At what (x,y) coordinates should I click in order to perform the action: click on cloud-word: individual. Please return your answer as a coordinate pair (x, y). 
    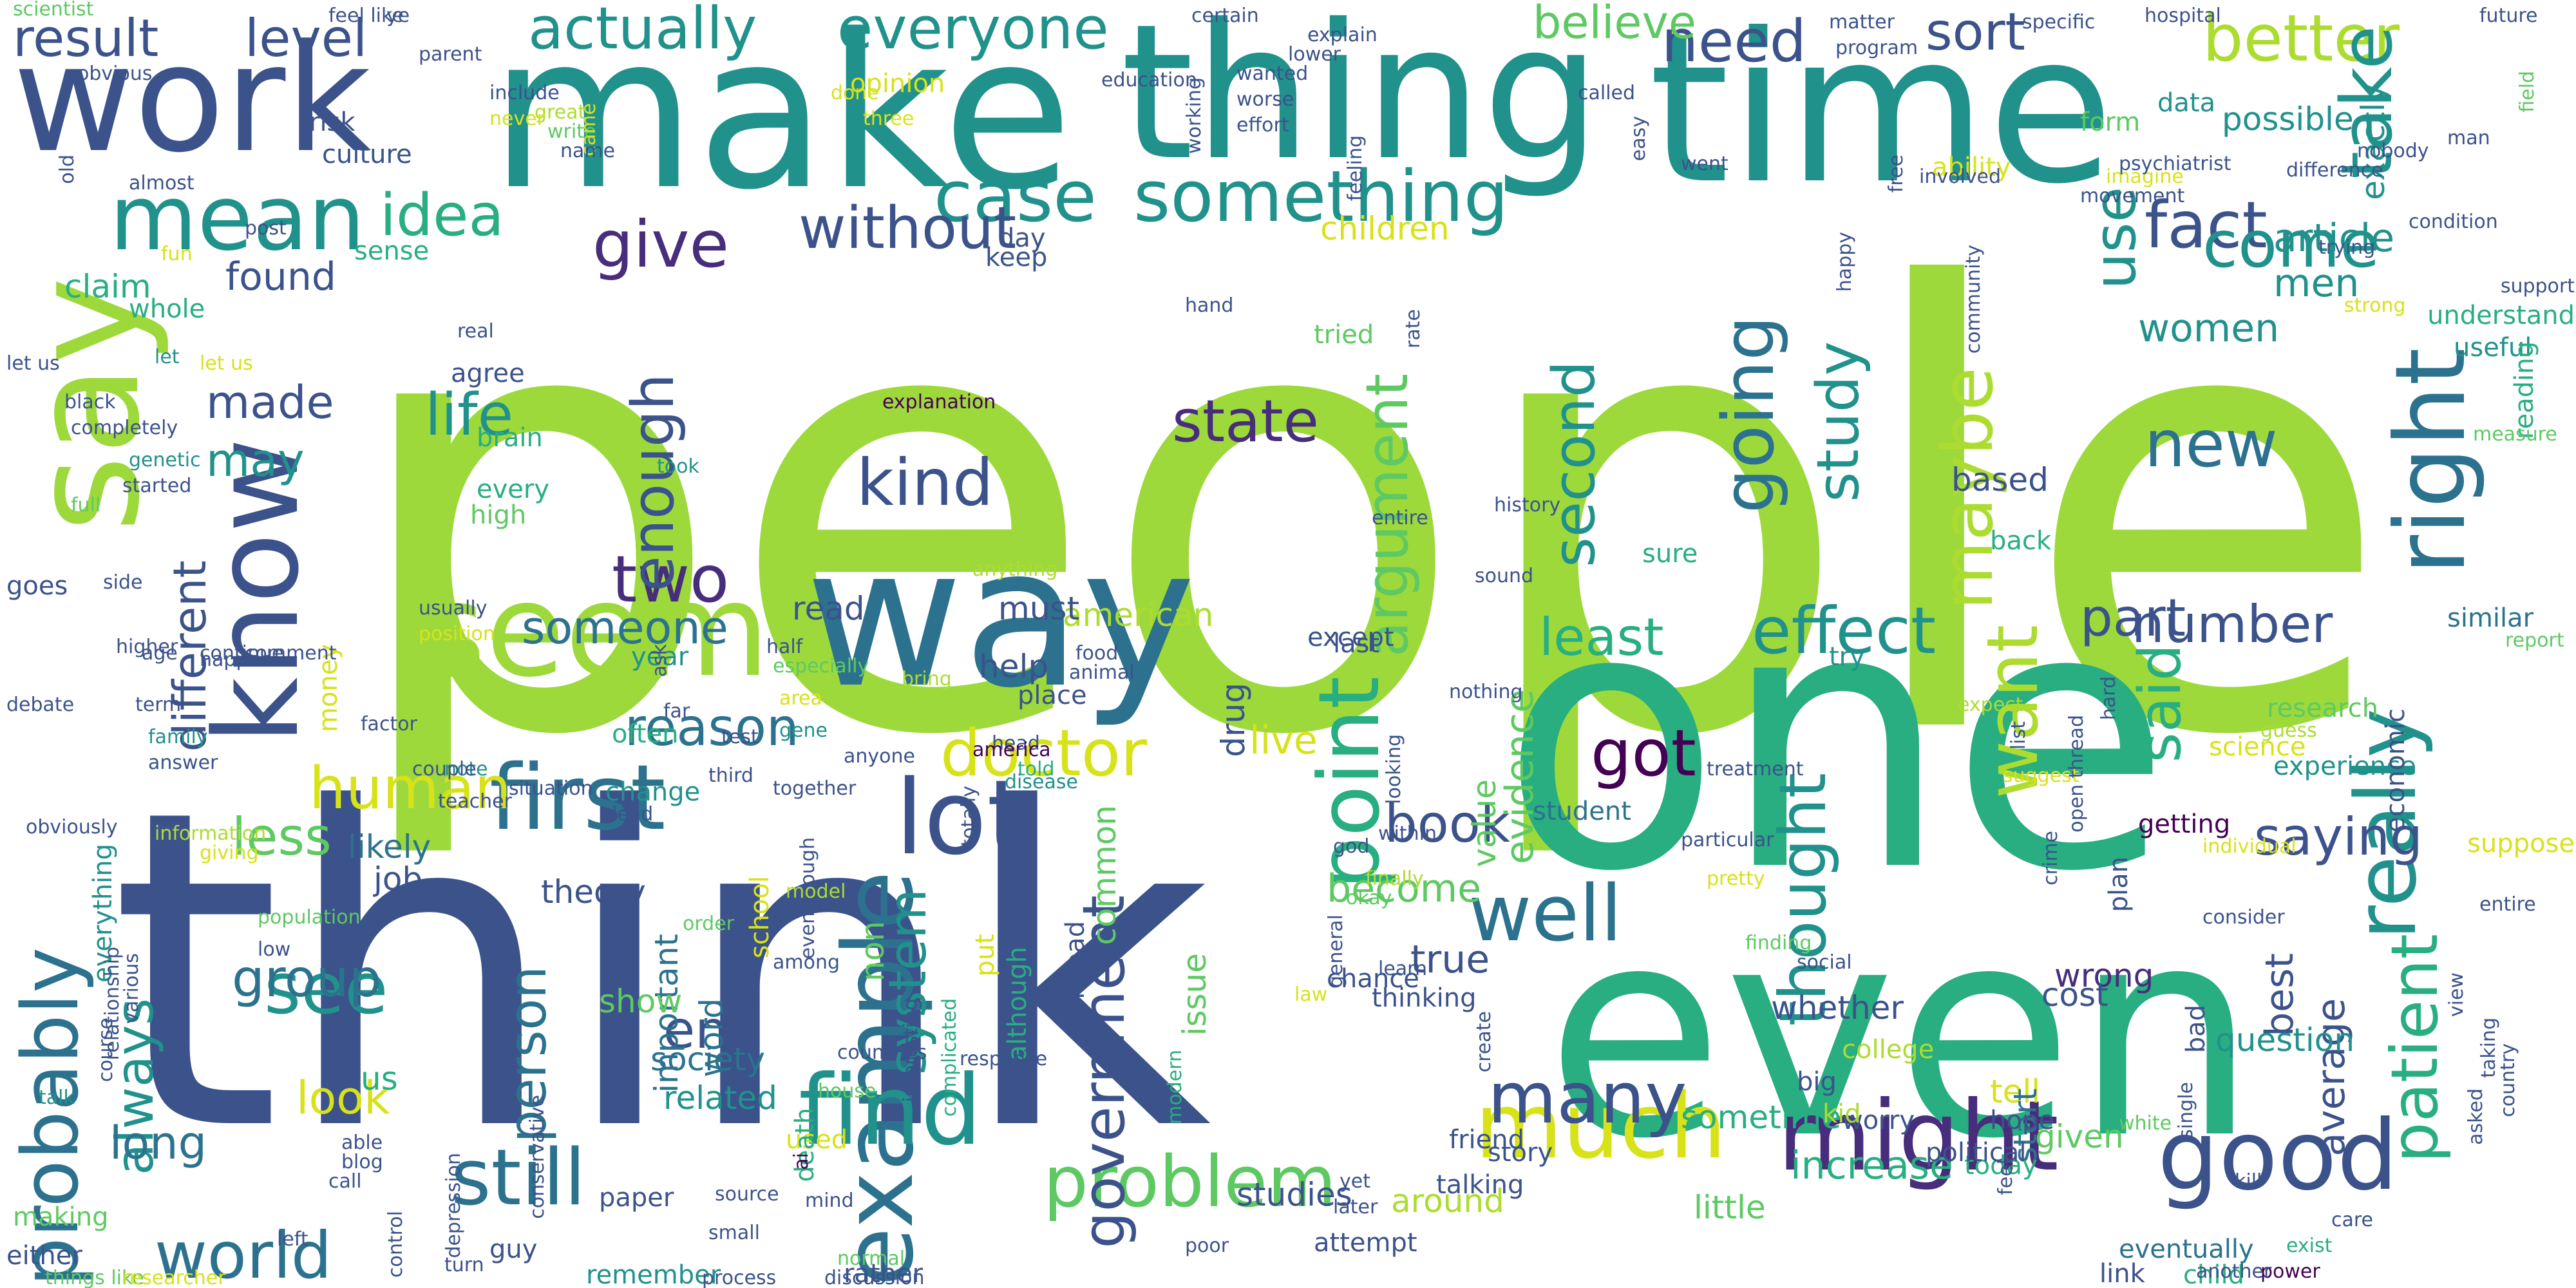
    Looking at the image, I should click on (2249, 846).